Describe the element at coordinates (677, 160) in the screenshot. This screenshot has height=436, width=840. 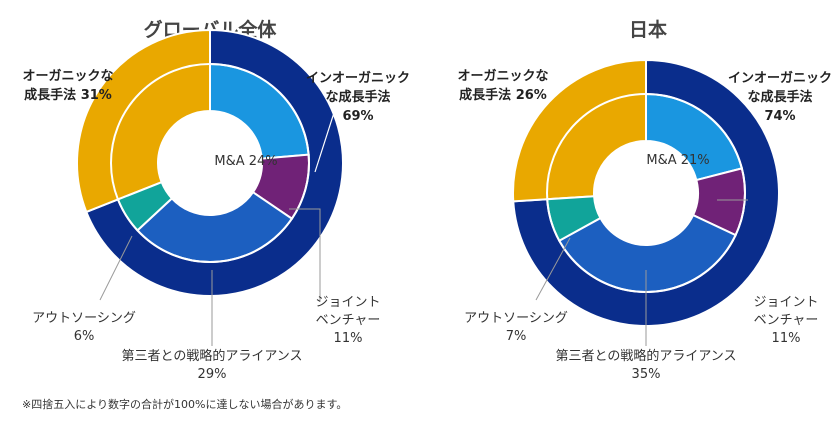
I see `chart-2-inner-label-ma-line-1: M&A 21%` at that location.